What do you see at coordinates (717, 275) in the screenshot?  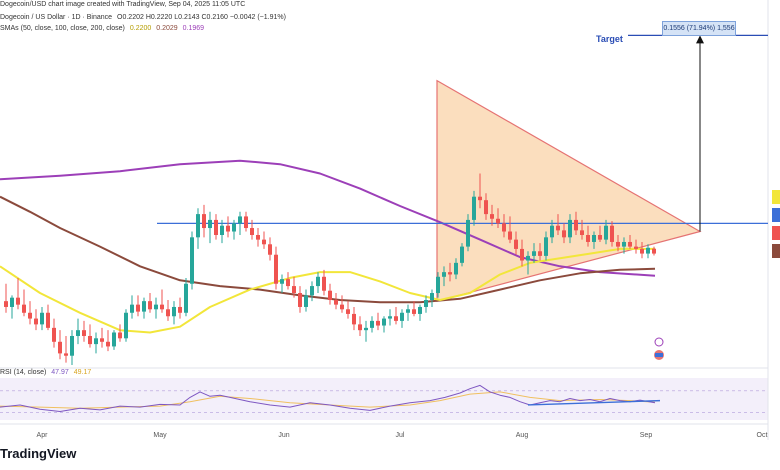 I see `chart-icons` at bounding box center [717, 275].